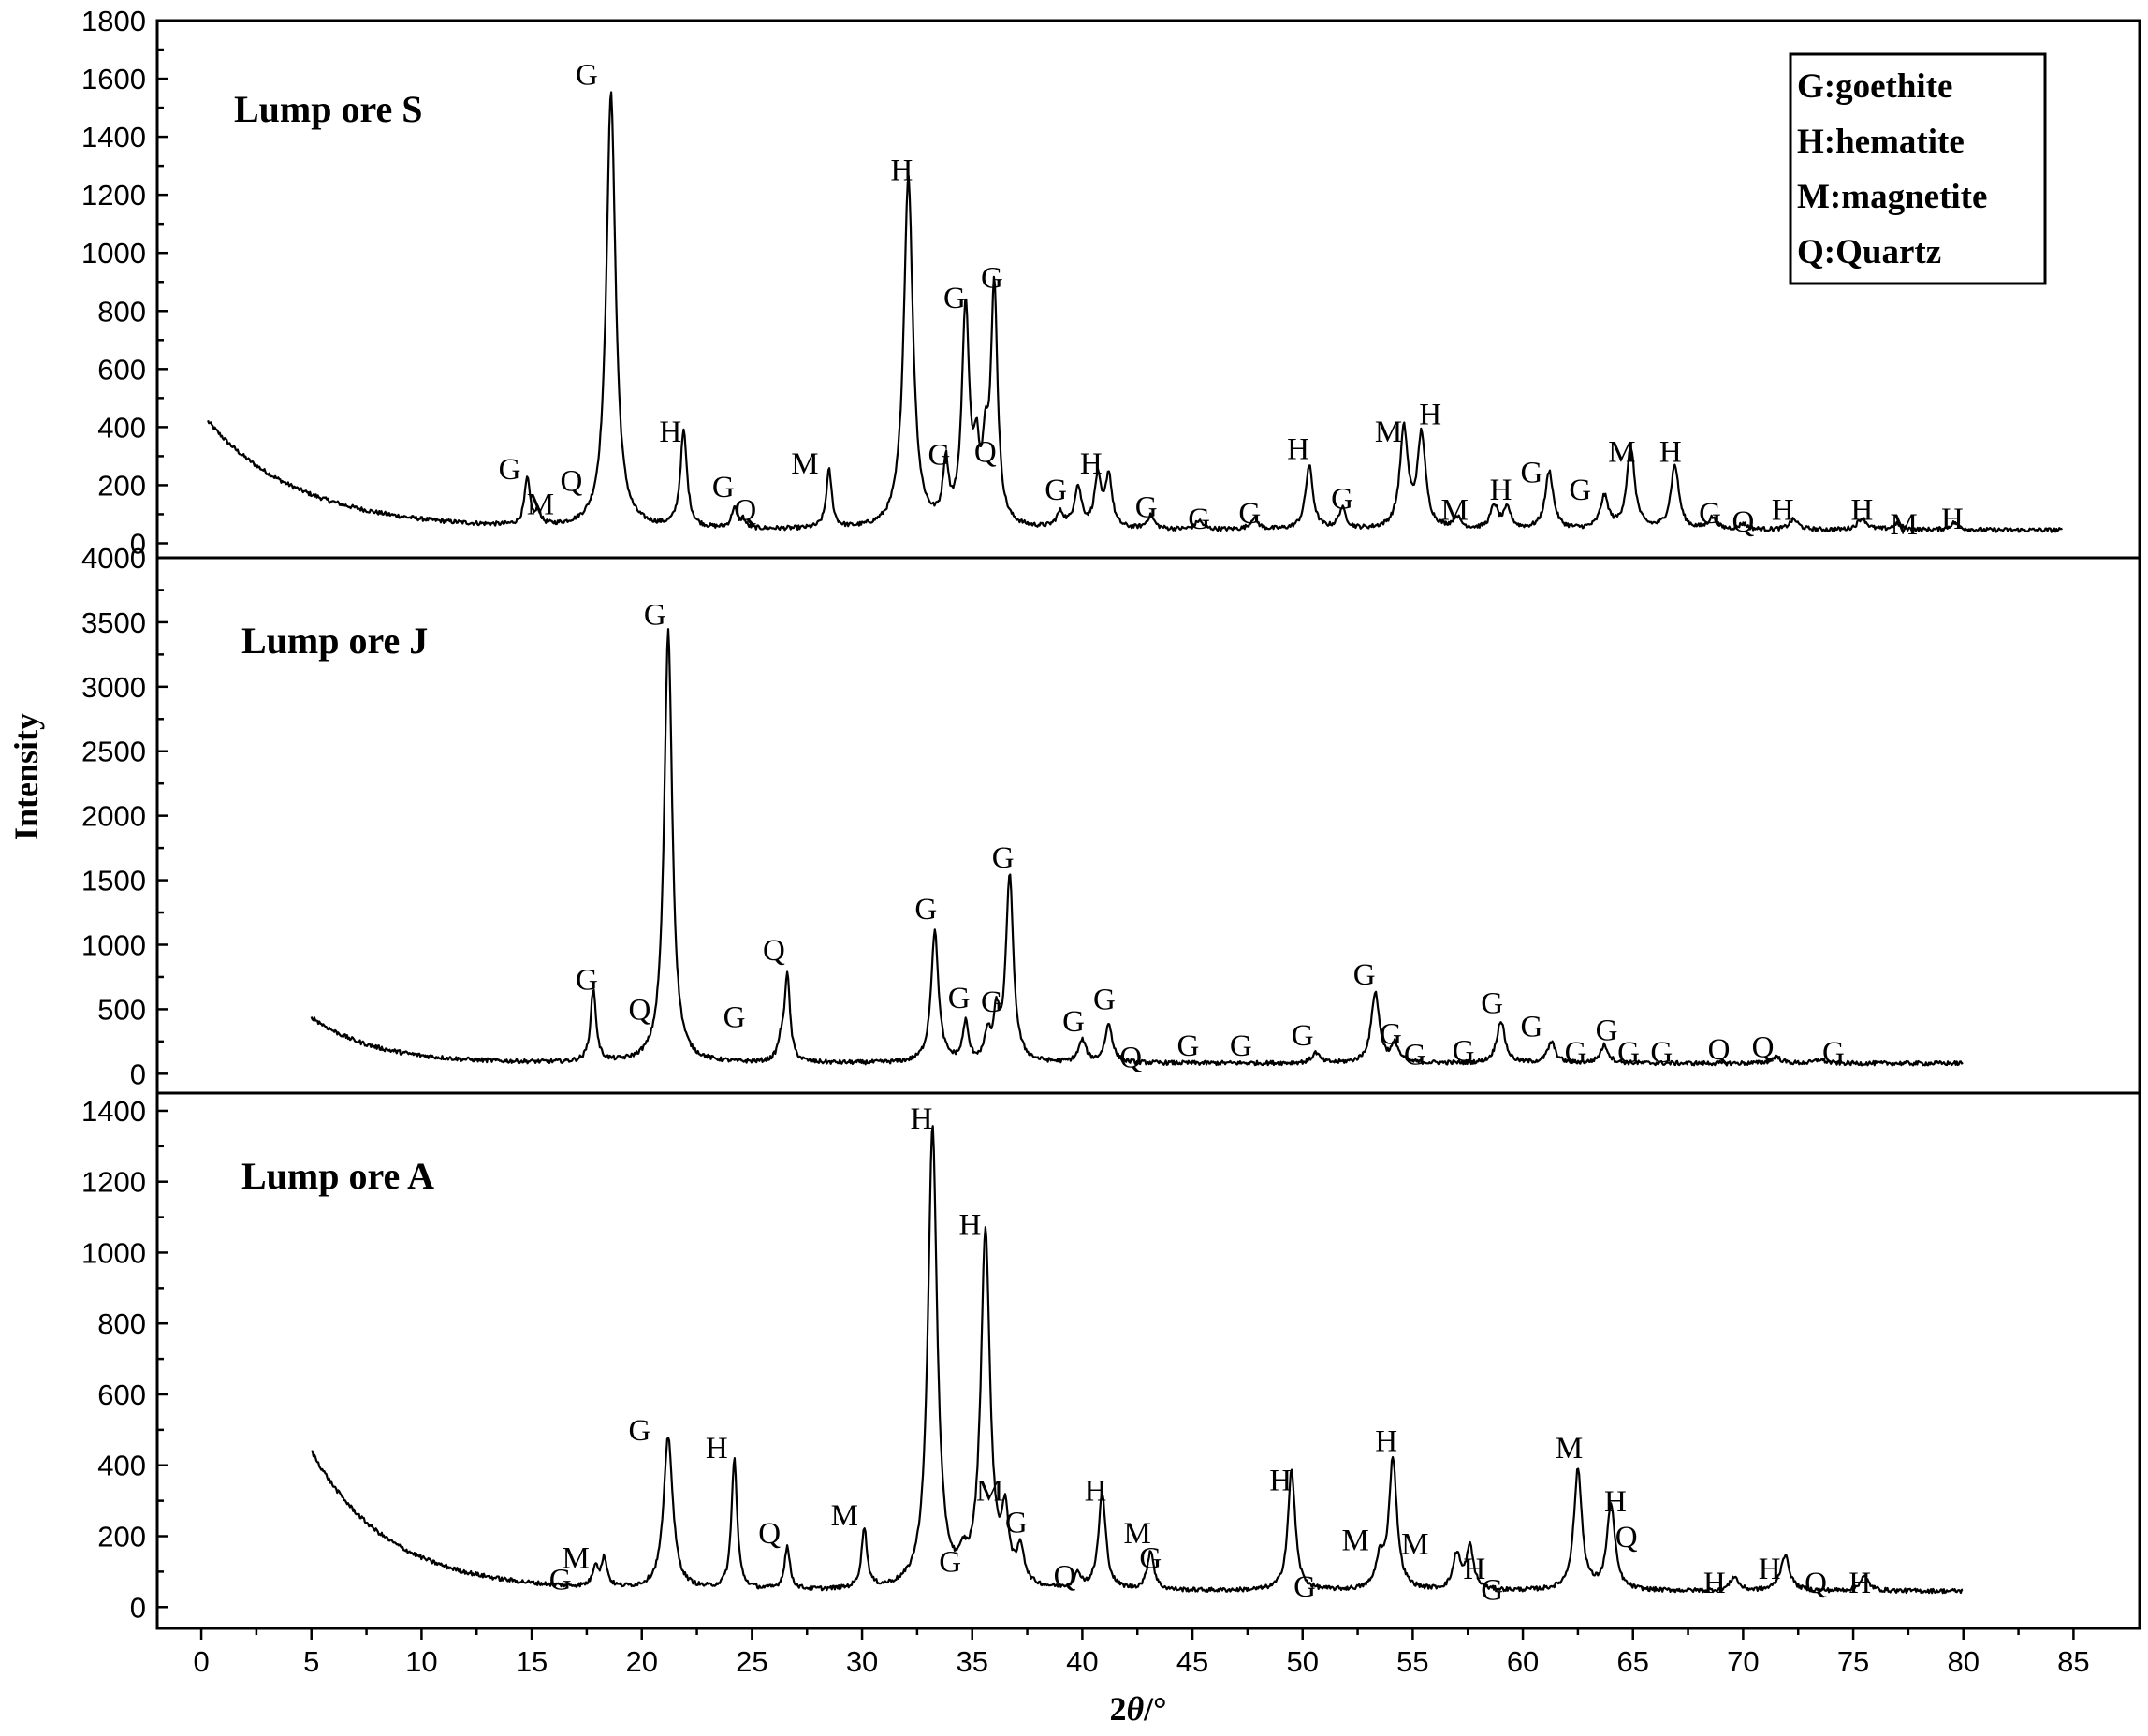  I want to click on x-axis: 0 5 10 15 20 25 30 35 40 45 50 55 60 65 70 75 80 85, so click(1141, 1653).